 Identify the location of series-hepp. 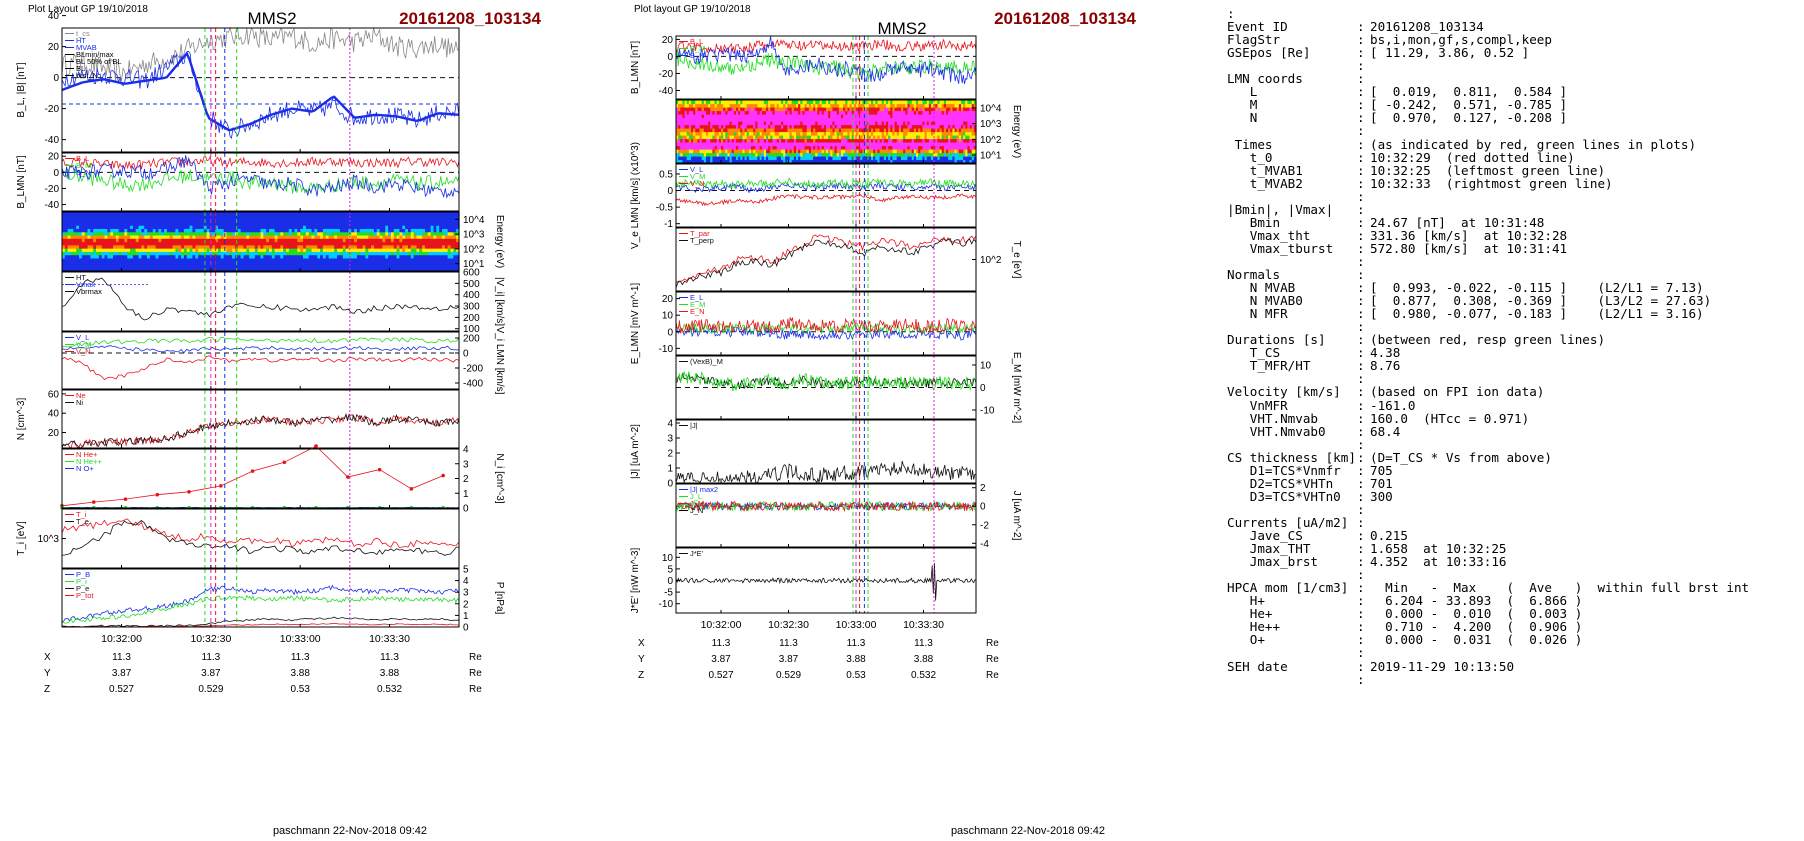
(252, 476).